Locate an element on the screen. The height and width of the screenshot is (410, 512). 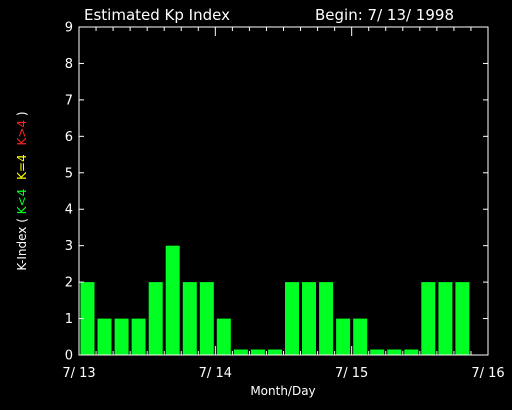
y-label-equal: K=4 is located at coordinates (22, 167).